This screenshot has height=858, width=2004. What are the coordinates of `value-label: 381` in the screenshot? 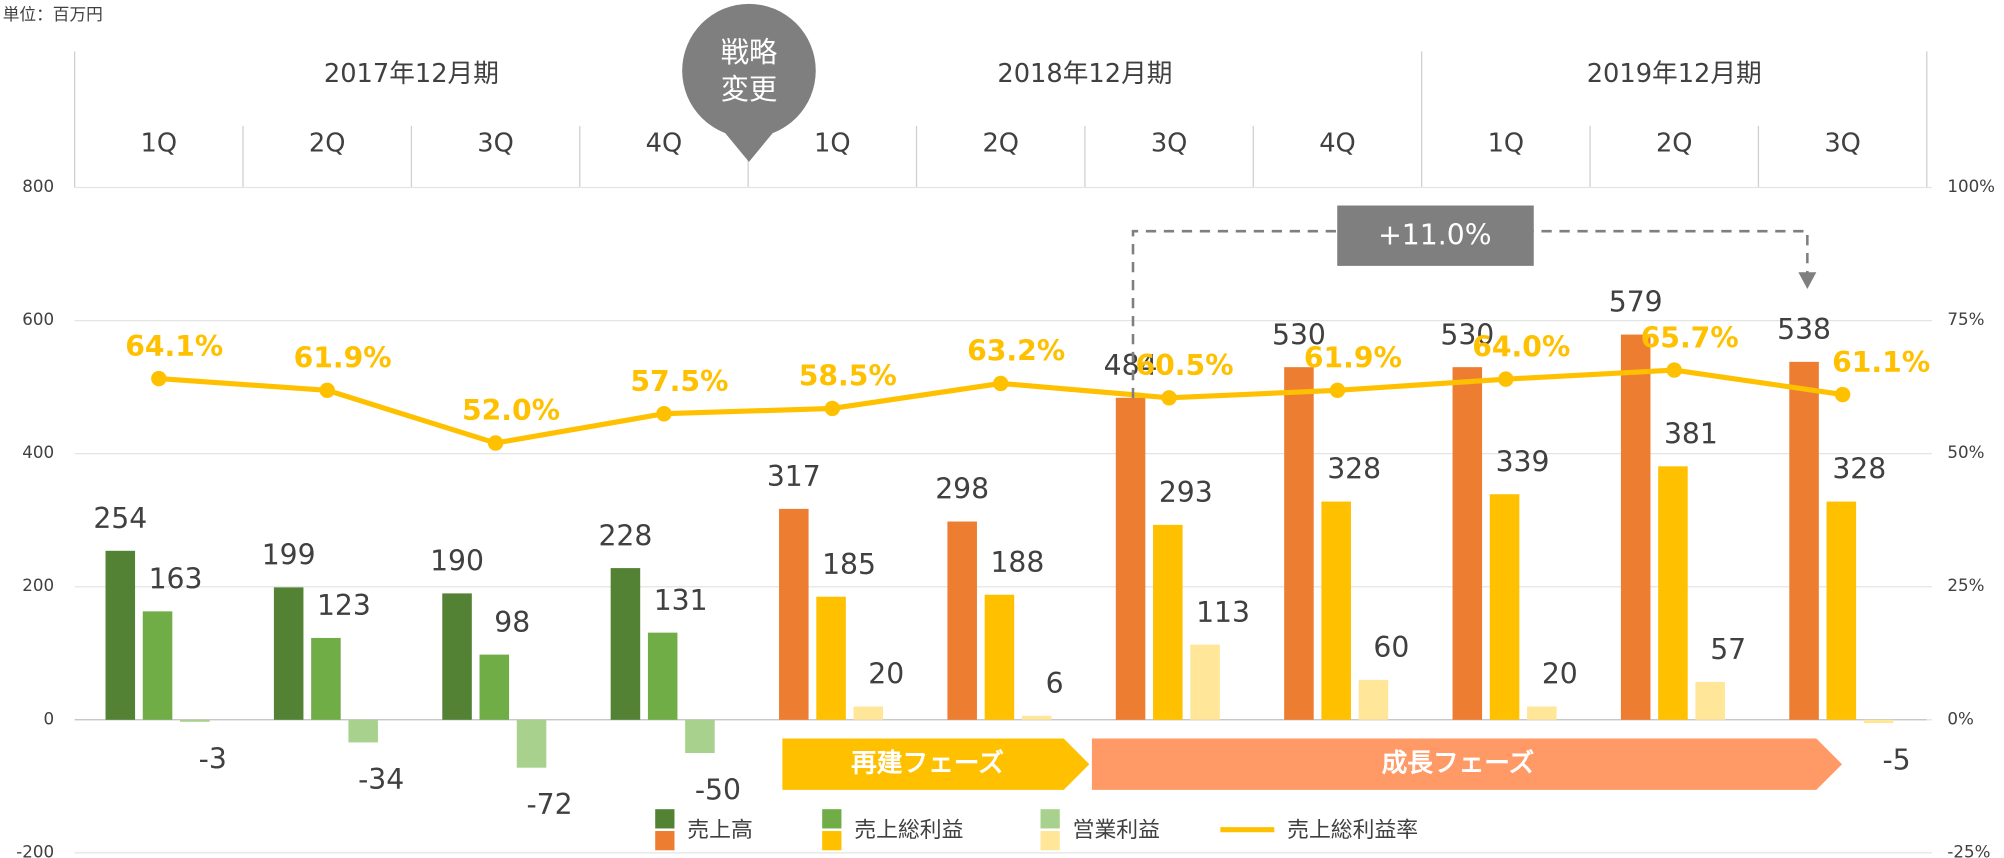 It's located at (1691, 433).